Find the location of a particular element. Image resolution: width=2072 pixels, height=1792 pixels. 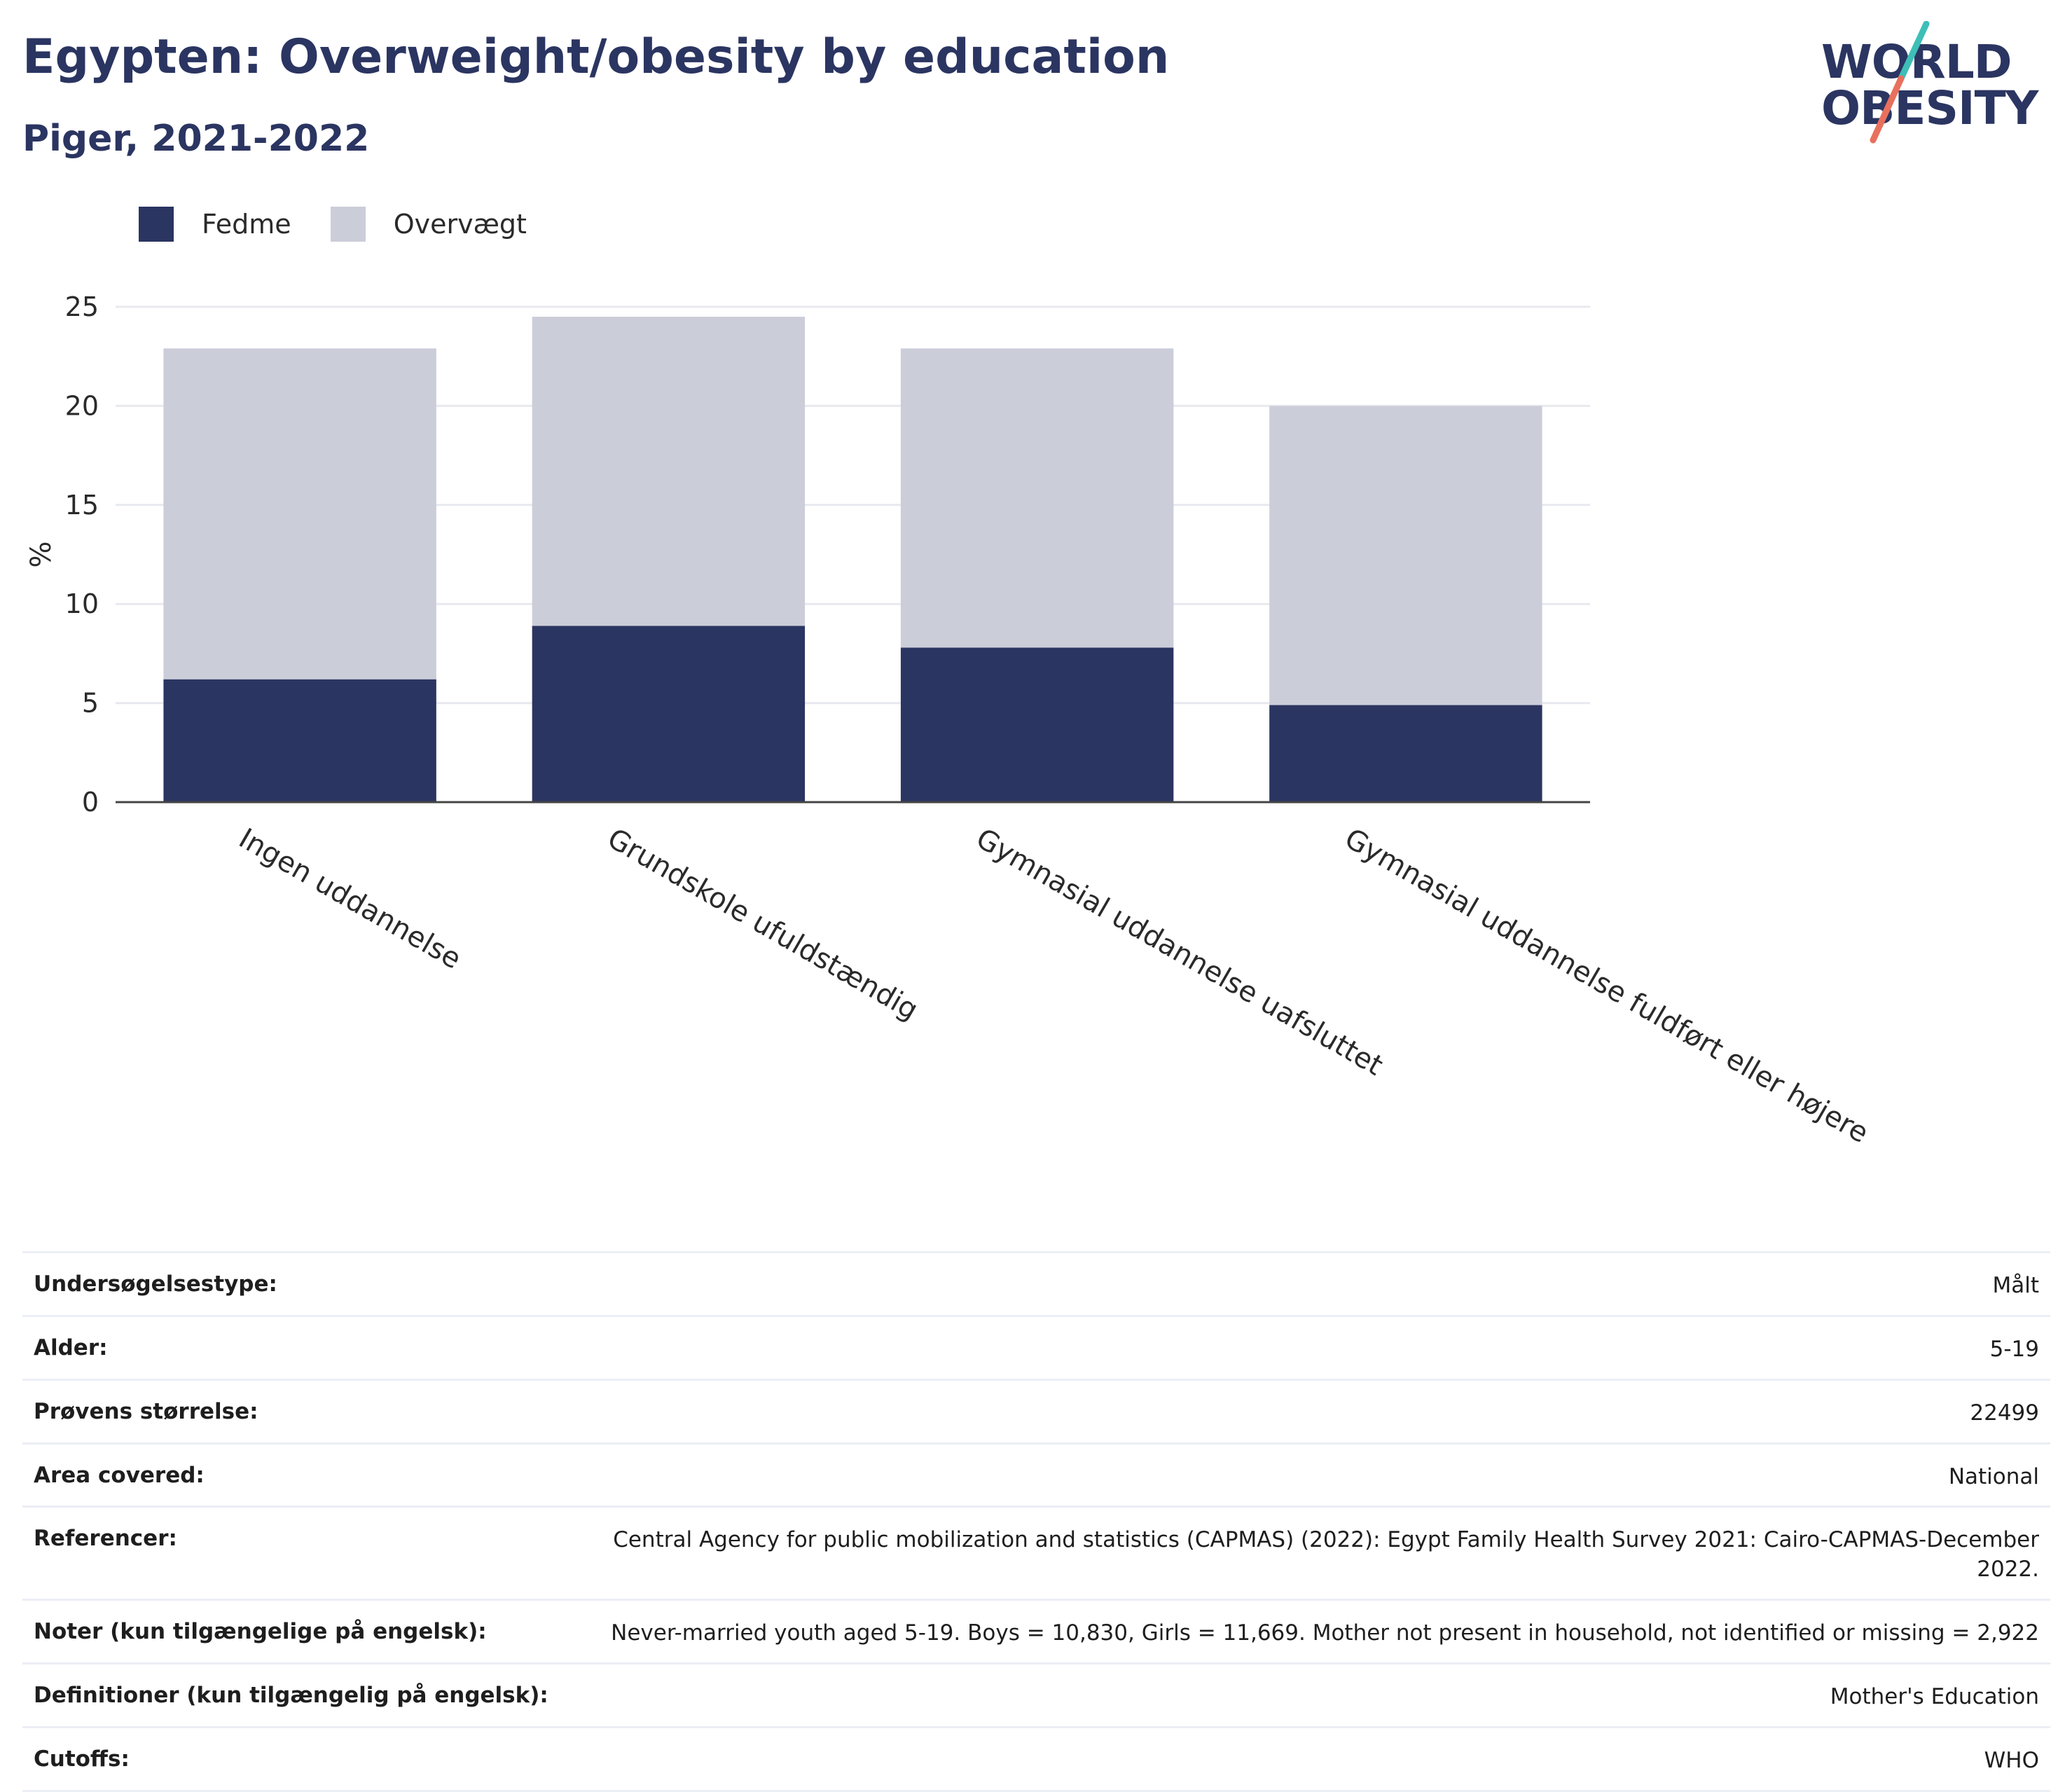

y-tick-label: 0 is located at coordinates (91, 802).